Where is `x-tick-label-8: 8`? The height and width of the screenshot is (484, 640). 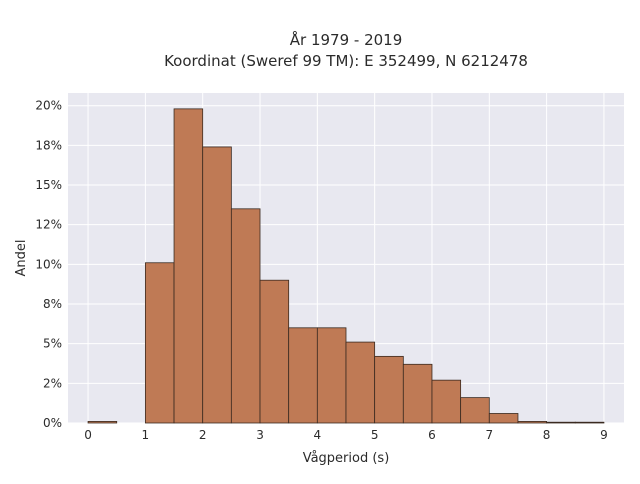 x-tick-label-8: 8 is located at coordinates (547, 435).